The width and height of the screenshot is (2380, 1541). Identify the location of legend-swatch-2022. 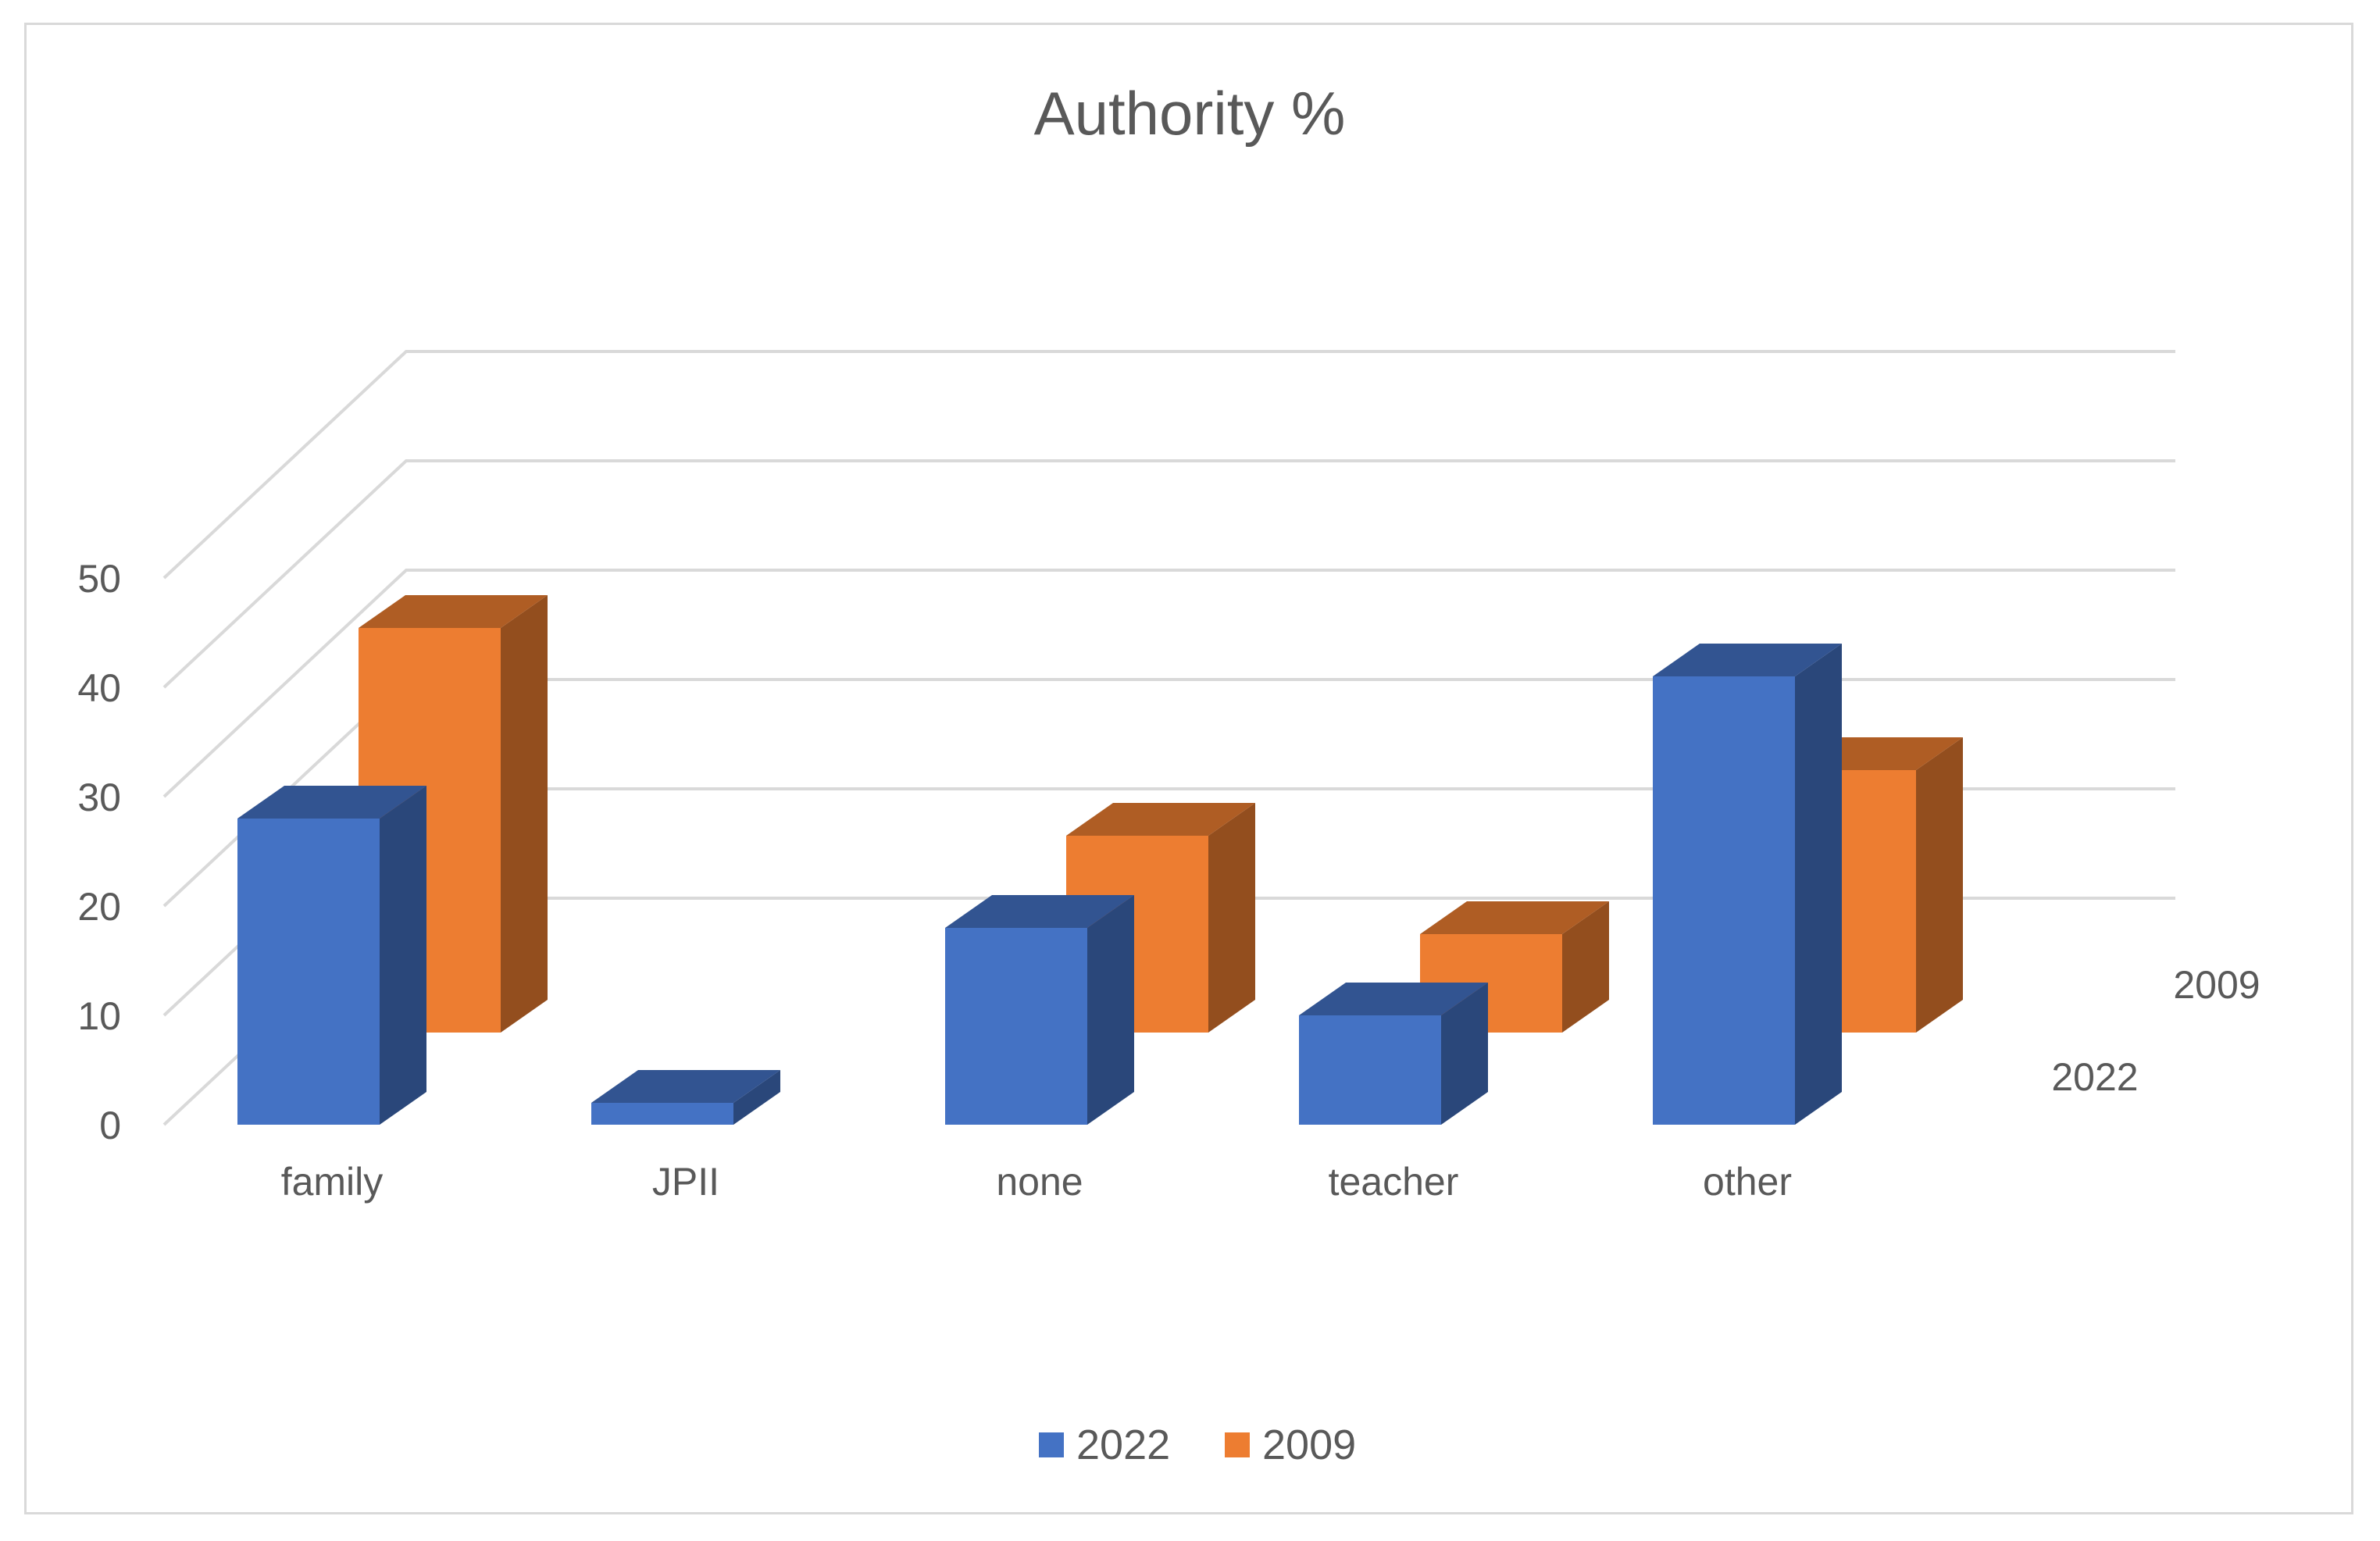
(1051, 1444).